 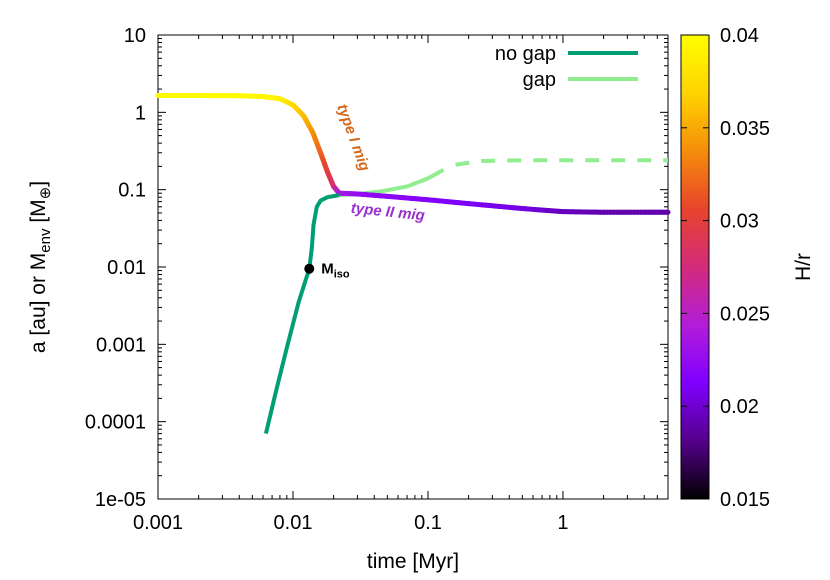 I want to click on series-gap-dashed-line, so click(x=561, y=162).